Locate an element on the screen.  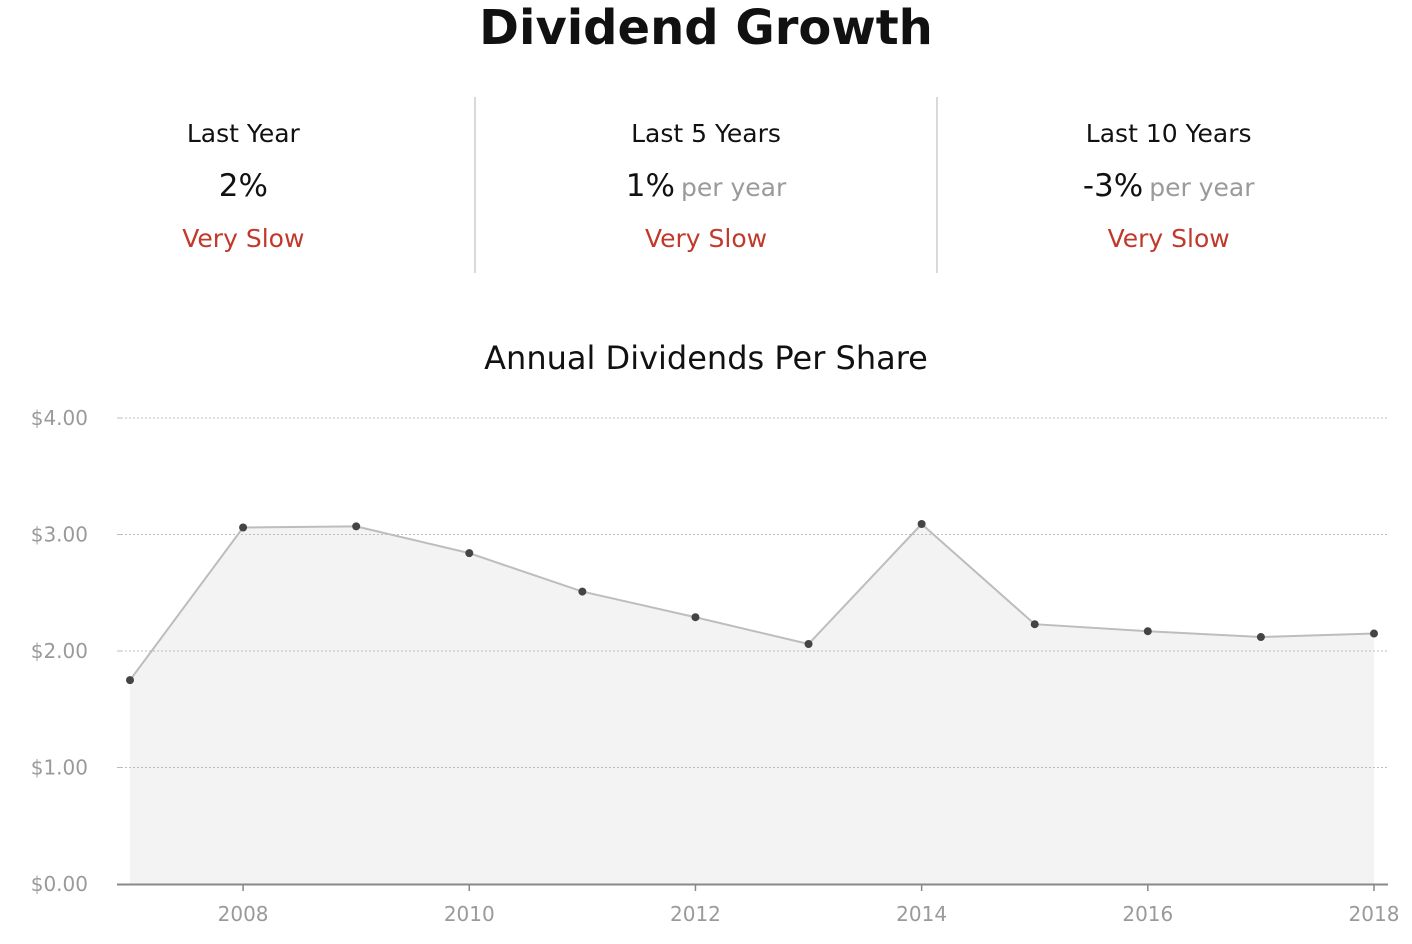
stat-value: 2% is located at coordinates (243, 186).